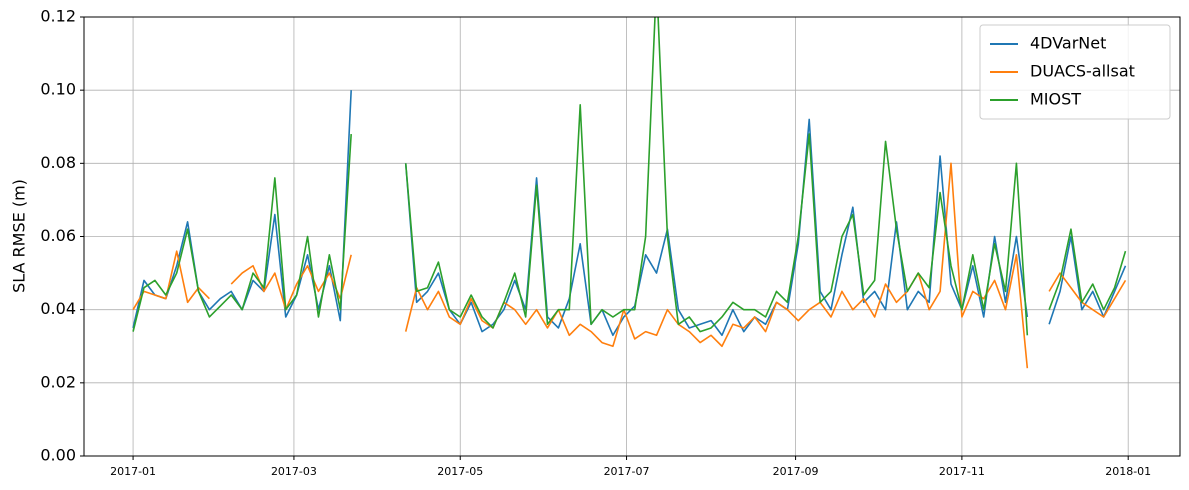  Describe the element at coordinates (58, 235) in the screenshot. I see `y-tick-label: 0.06` at that location.